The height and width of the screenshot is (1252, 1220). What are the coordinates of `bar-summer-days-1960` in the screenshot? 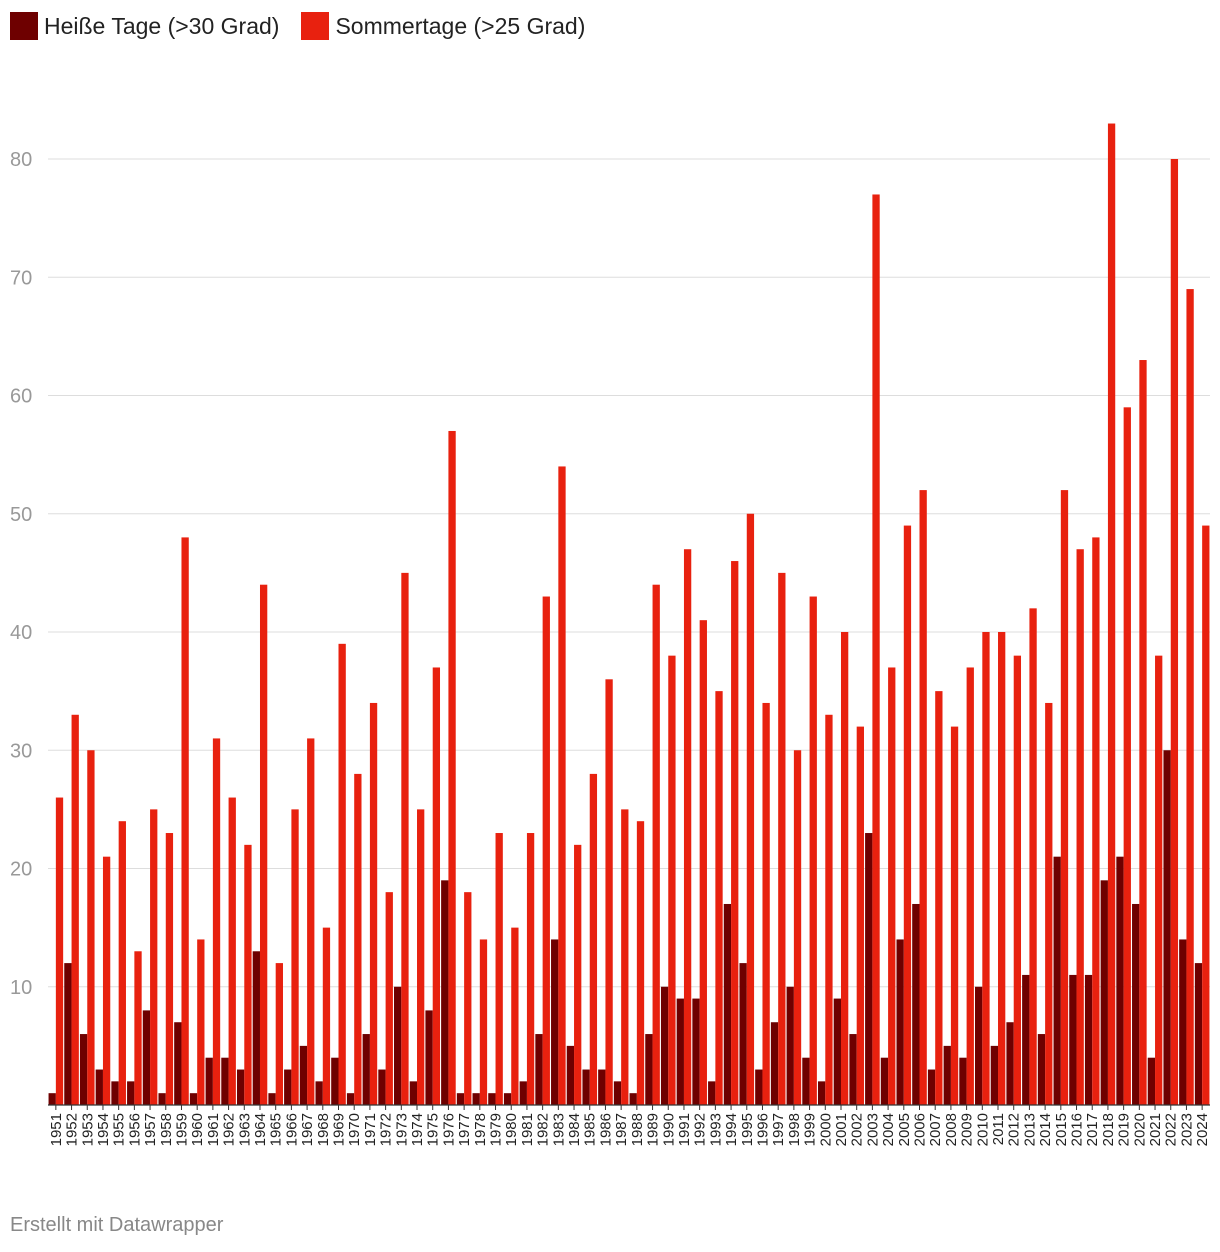 It's located at (201, 1022).